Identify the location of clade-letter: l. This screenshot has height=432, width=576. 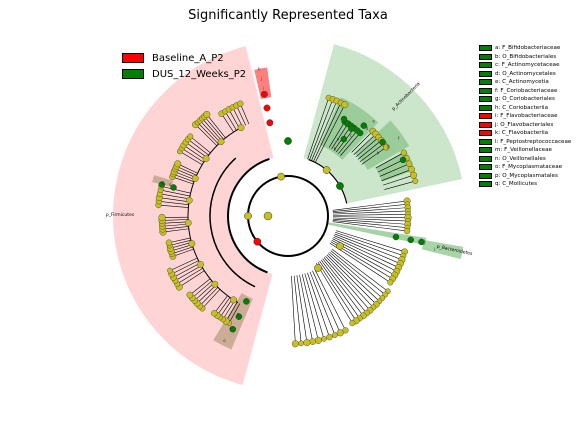
(434, 249).